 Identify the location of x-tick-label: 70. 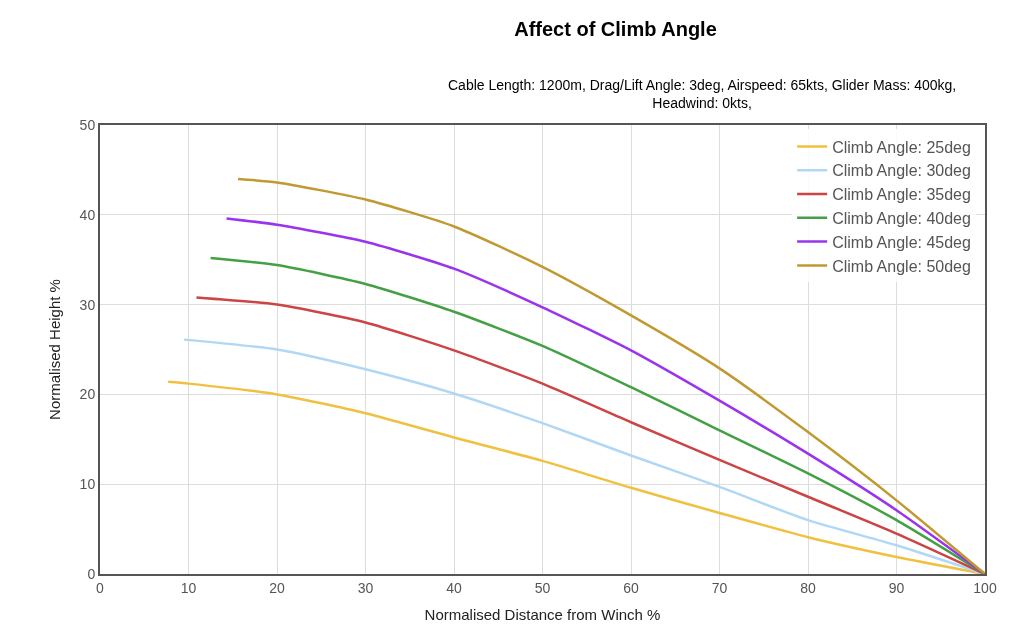
(719, 587).